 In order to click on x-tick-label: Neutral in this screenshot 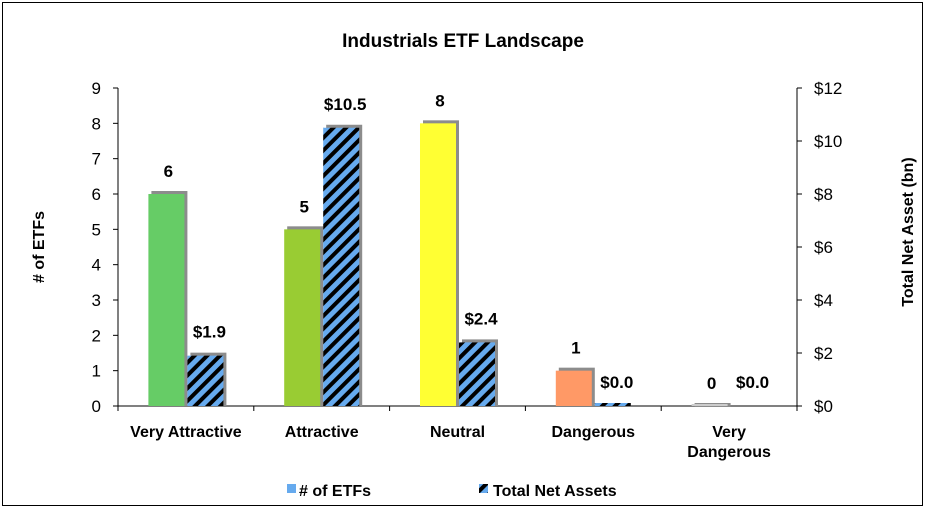, I will do `click(457, 432)`.